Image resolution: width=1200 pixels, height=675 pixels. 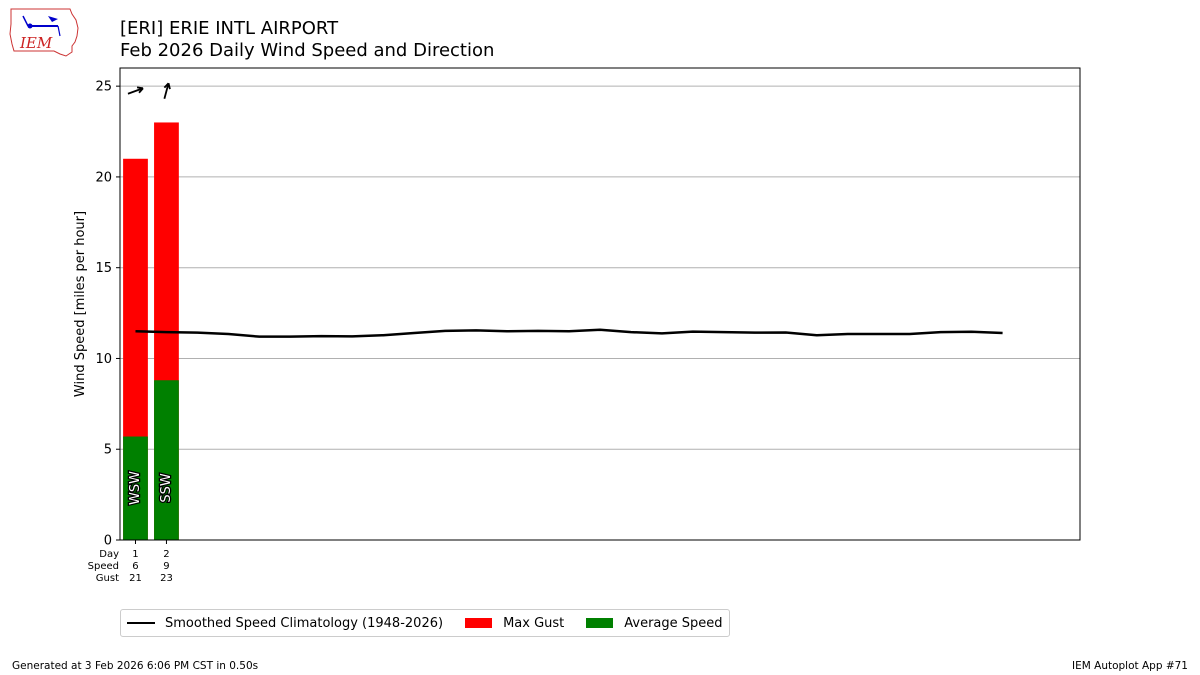 What do you see at coordinates (103, 566) in the screenshot?
I see `x-row-label: Speed` at bounding box center [103, 566].